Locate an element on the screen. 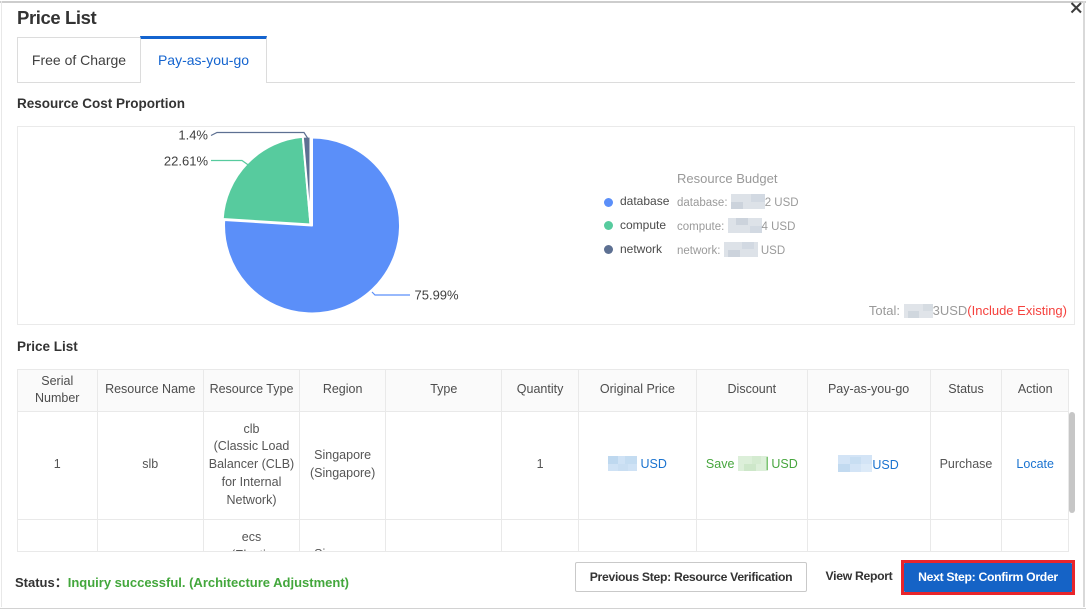 This screenshot has width=1086, height=610. svg-text: 1.4% is located at coordinates (193, 135).